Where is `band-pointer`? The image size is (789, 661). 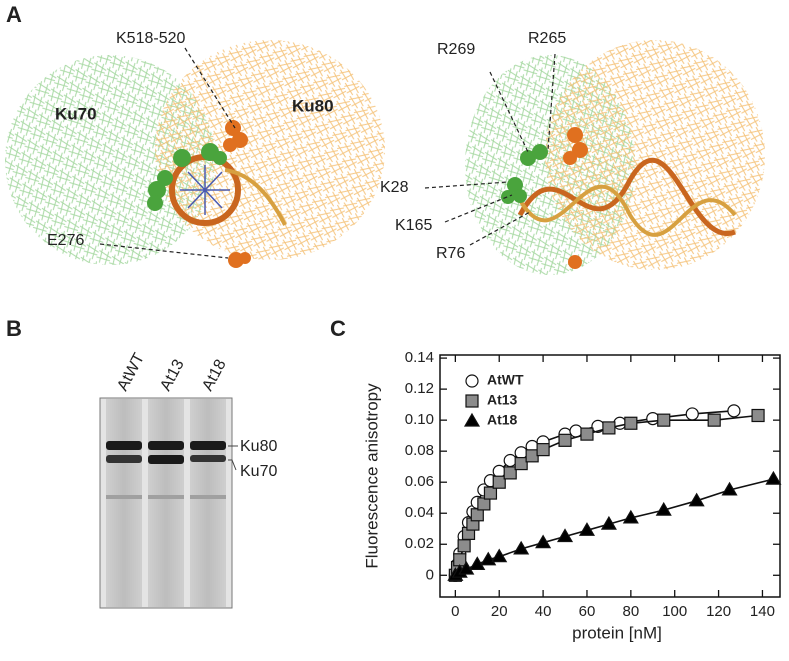 band-pointer is located at coordinates (233, 458).